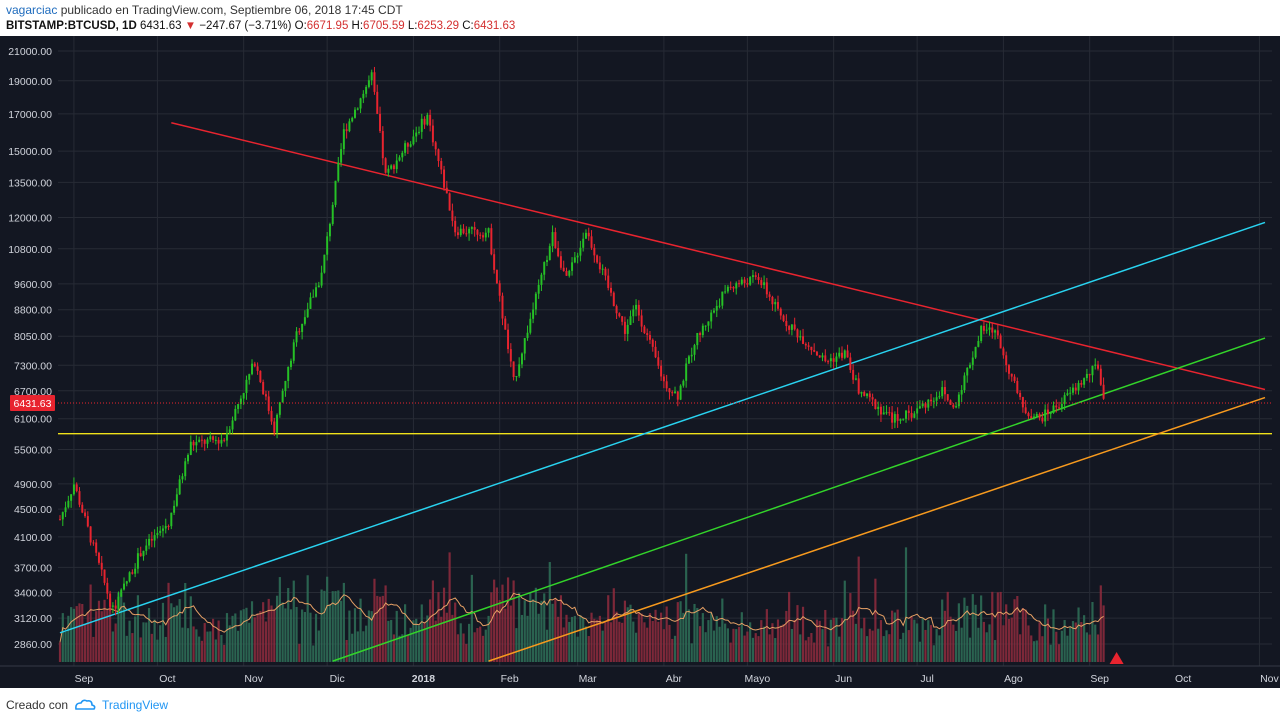 The image size is (1280, 720). I want to click on y-tick-label: 21000.00, so click(30, 52).